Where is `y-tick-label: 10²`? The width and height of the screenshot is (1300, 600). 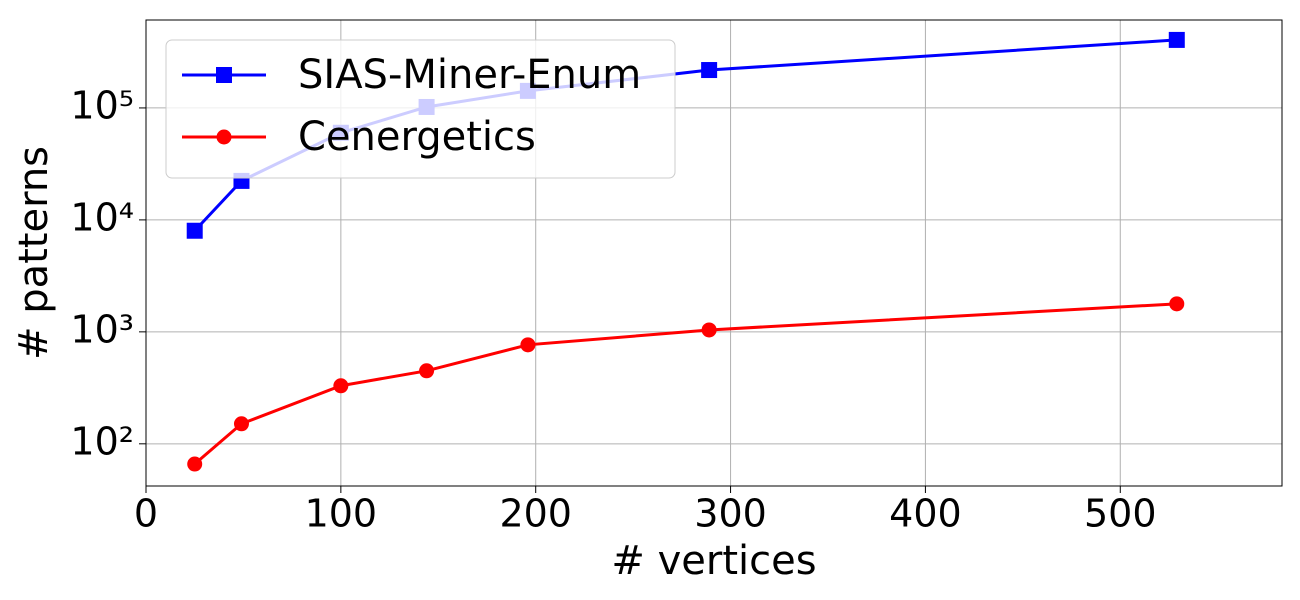
y-tick-label: 10² is located at coordinates (102, 441).